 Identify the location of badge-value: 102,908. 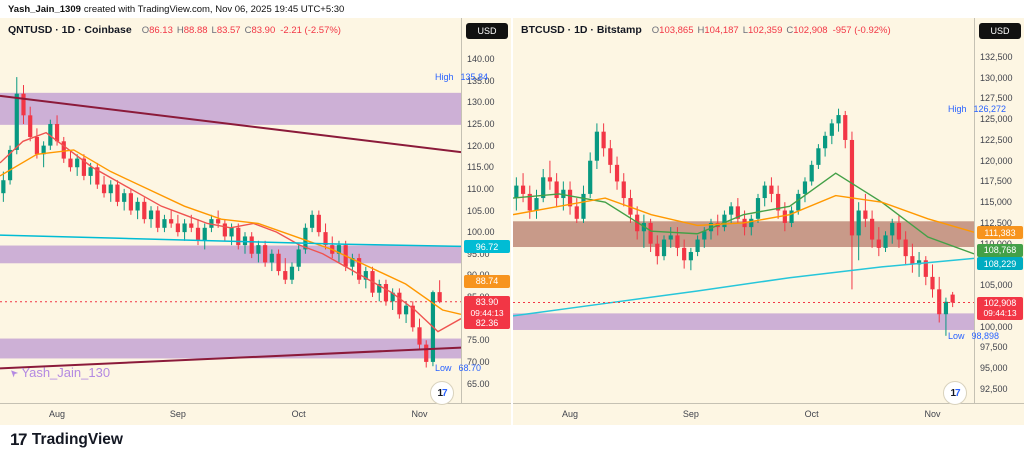
(1000, 302).